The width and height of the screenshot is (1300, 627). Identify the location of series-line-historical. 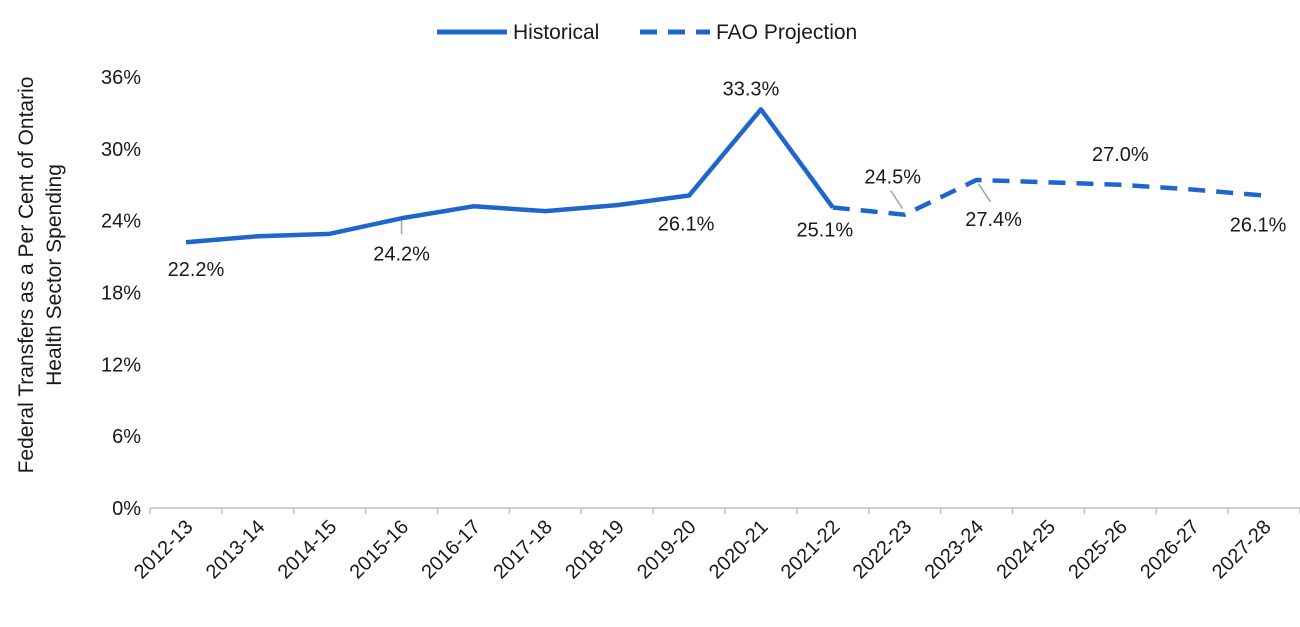
(510, 176).